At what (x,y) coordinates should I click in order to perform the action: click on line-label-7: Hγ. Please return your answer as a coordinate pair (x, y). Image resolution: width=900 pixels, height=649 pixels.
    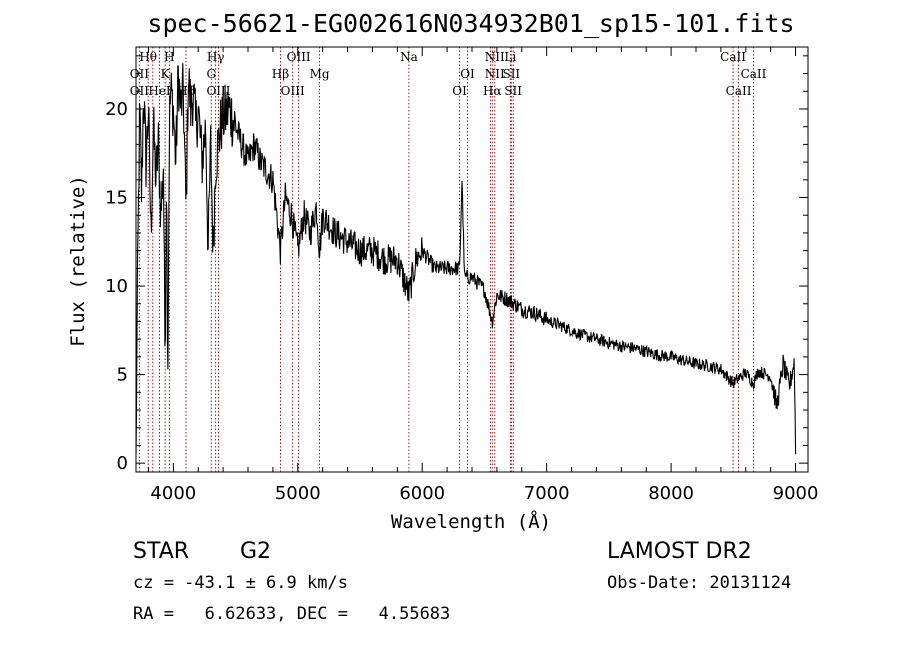
    Looking at the image, I should click on (216, 57).